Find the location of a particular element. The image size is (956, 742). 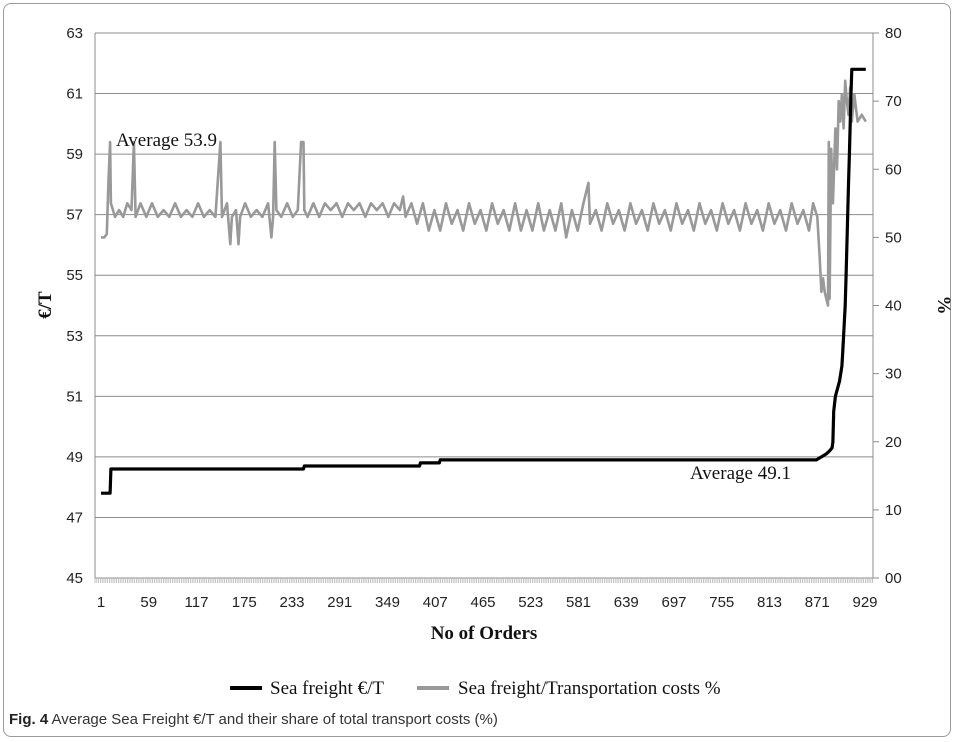

x-tick-label: 233 is located at coordinates (291, 602).